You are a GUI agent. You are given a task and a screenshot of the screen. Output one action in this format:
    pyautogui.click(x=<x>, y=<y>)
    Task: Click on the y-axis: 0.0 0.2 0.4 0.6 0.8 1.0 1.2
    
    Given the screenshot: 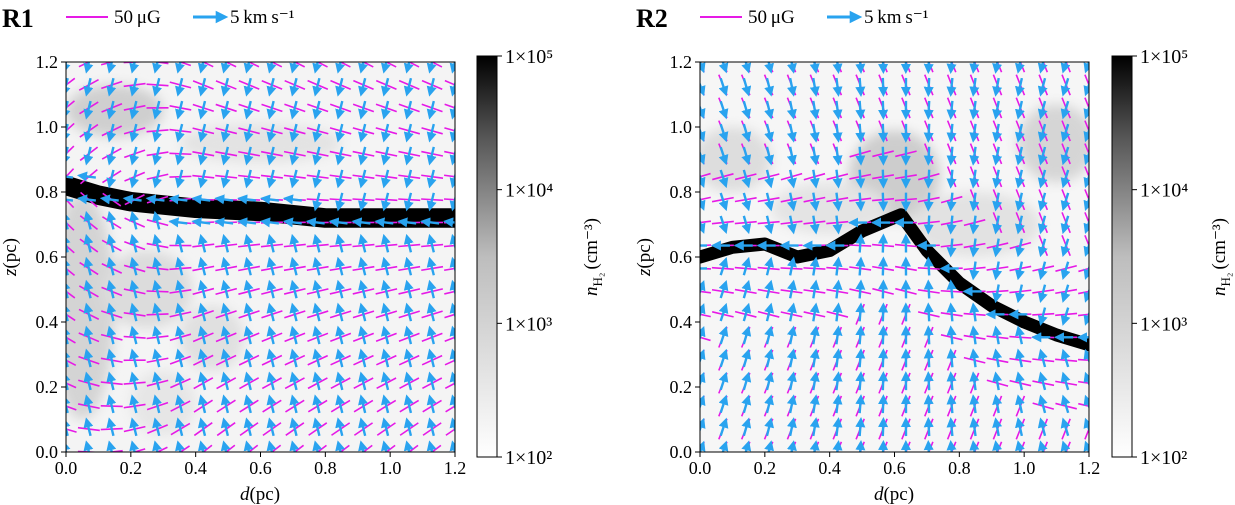 What is the action you would take?
    pyautogui.click(x=685, y=257)
    